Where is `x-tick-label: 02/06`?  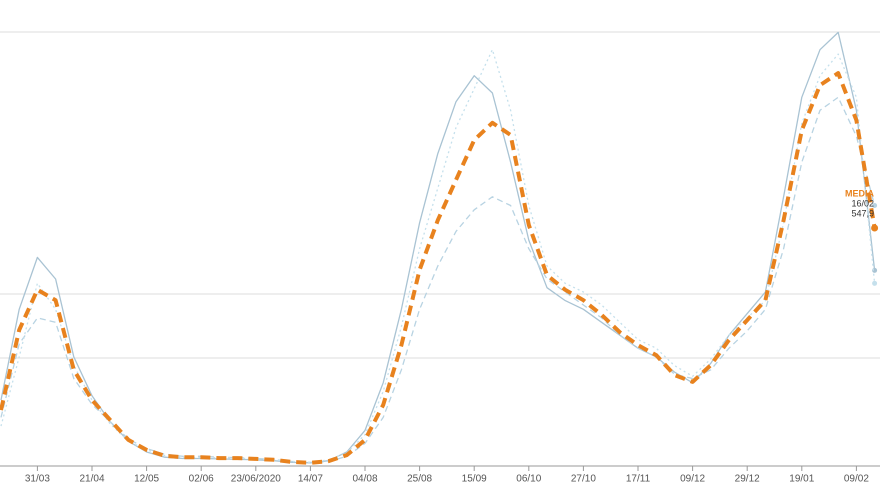 x-tick-label: 02/06 is located at coordinates (201, 479).